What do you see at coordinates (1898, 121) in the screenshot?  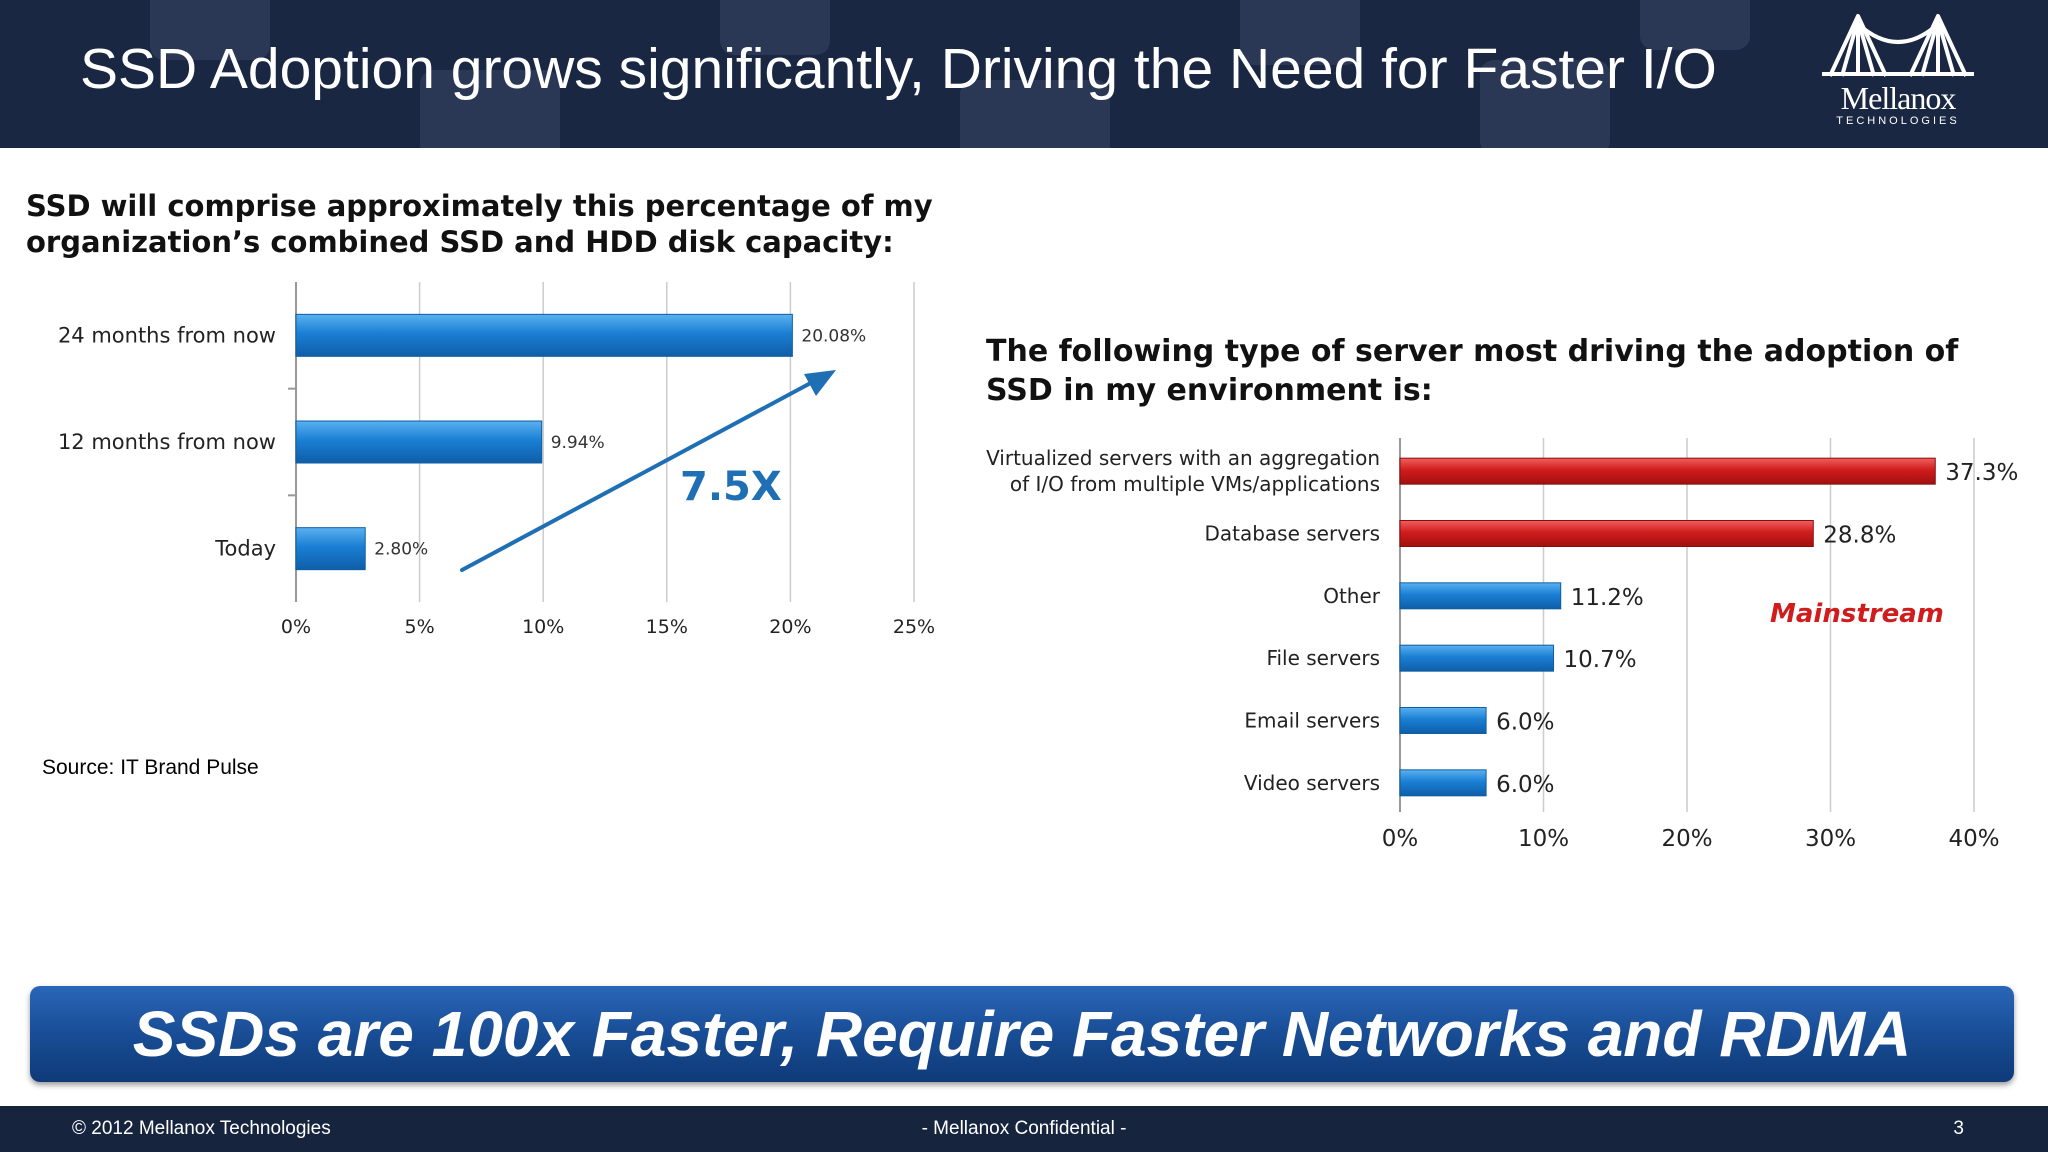 I see `logo-subtitle: TECHNOLOGIES` at bounding box center [1898, 121].